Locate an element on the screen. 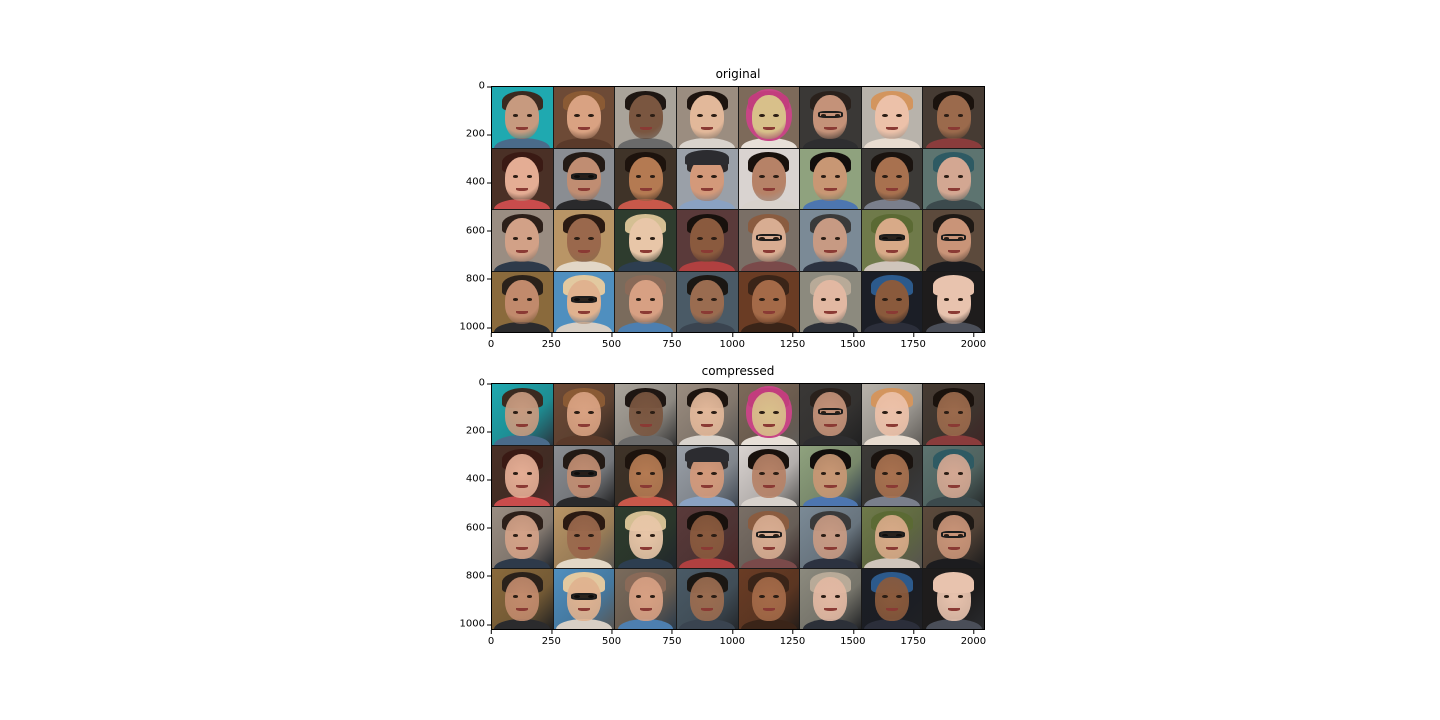 The width and height of the screenshot is (1440, 720). x-tick-label: 1250 is located at coordinates (792, 341).